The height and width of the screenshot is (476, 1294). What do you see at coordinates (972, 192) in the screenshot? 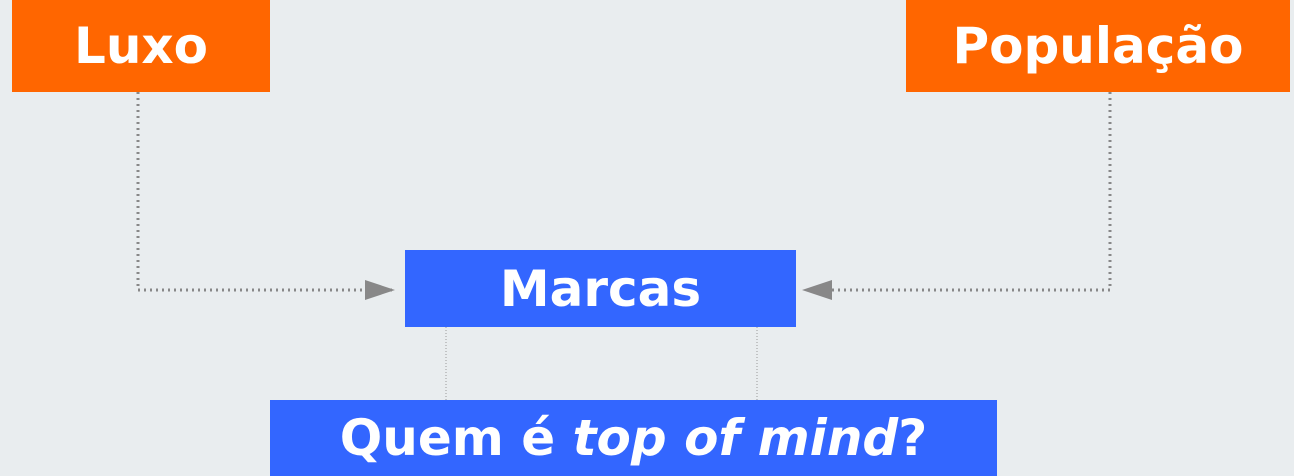
I see `connector-right` at bounding box center [972, 192].